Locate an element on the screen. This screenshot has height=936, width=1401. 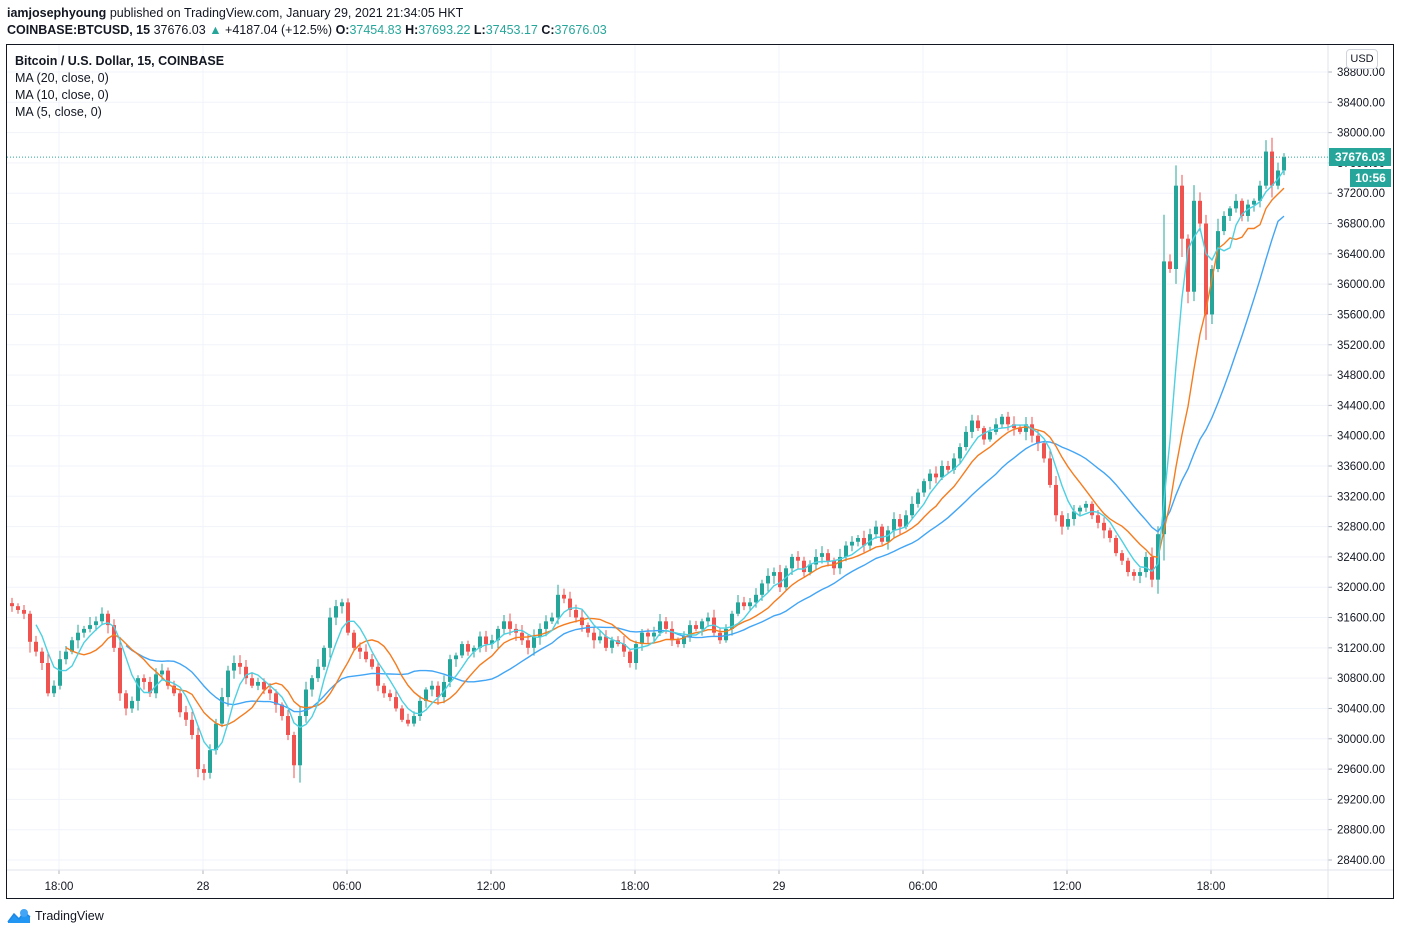
price-tick-label: 30800.00 is located at coordinates (1361, 679).